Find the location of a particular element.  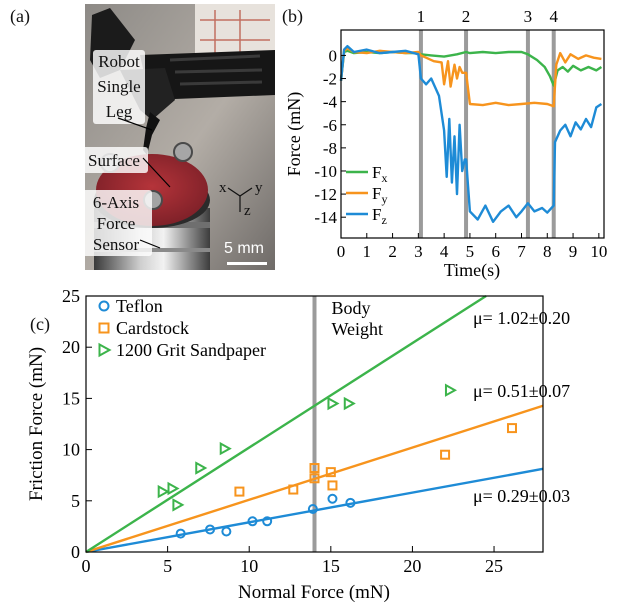

force-series-lines is located at coordinates (471, 134).